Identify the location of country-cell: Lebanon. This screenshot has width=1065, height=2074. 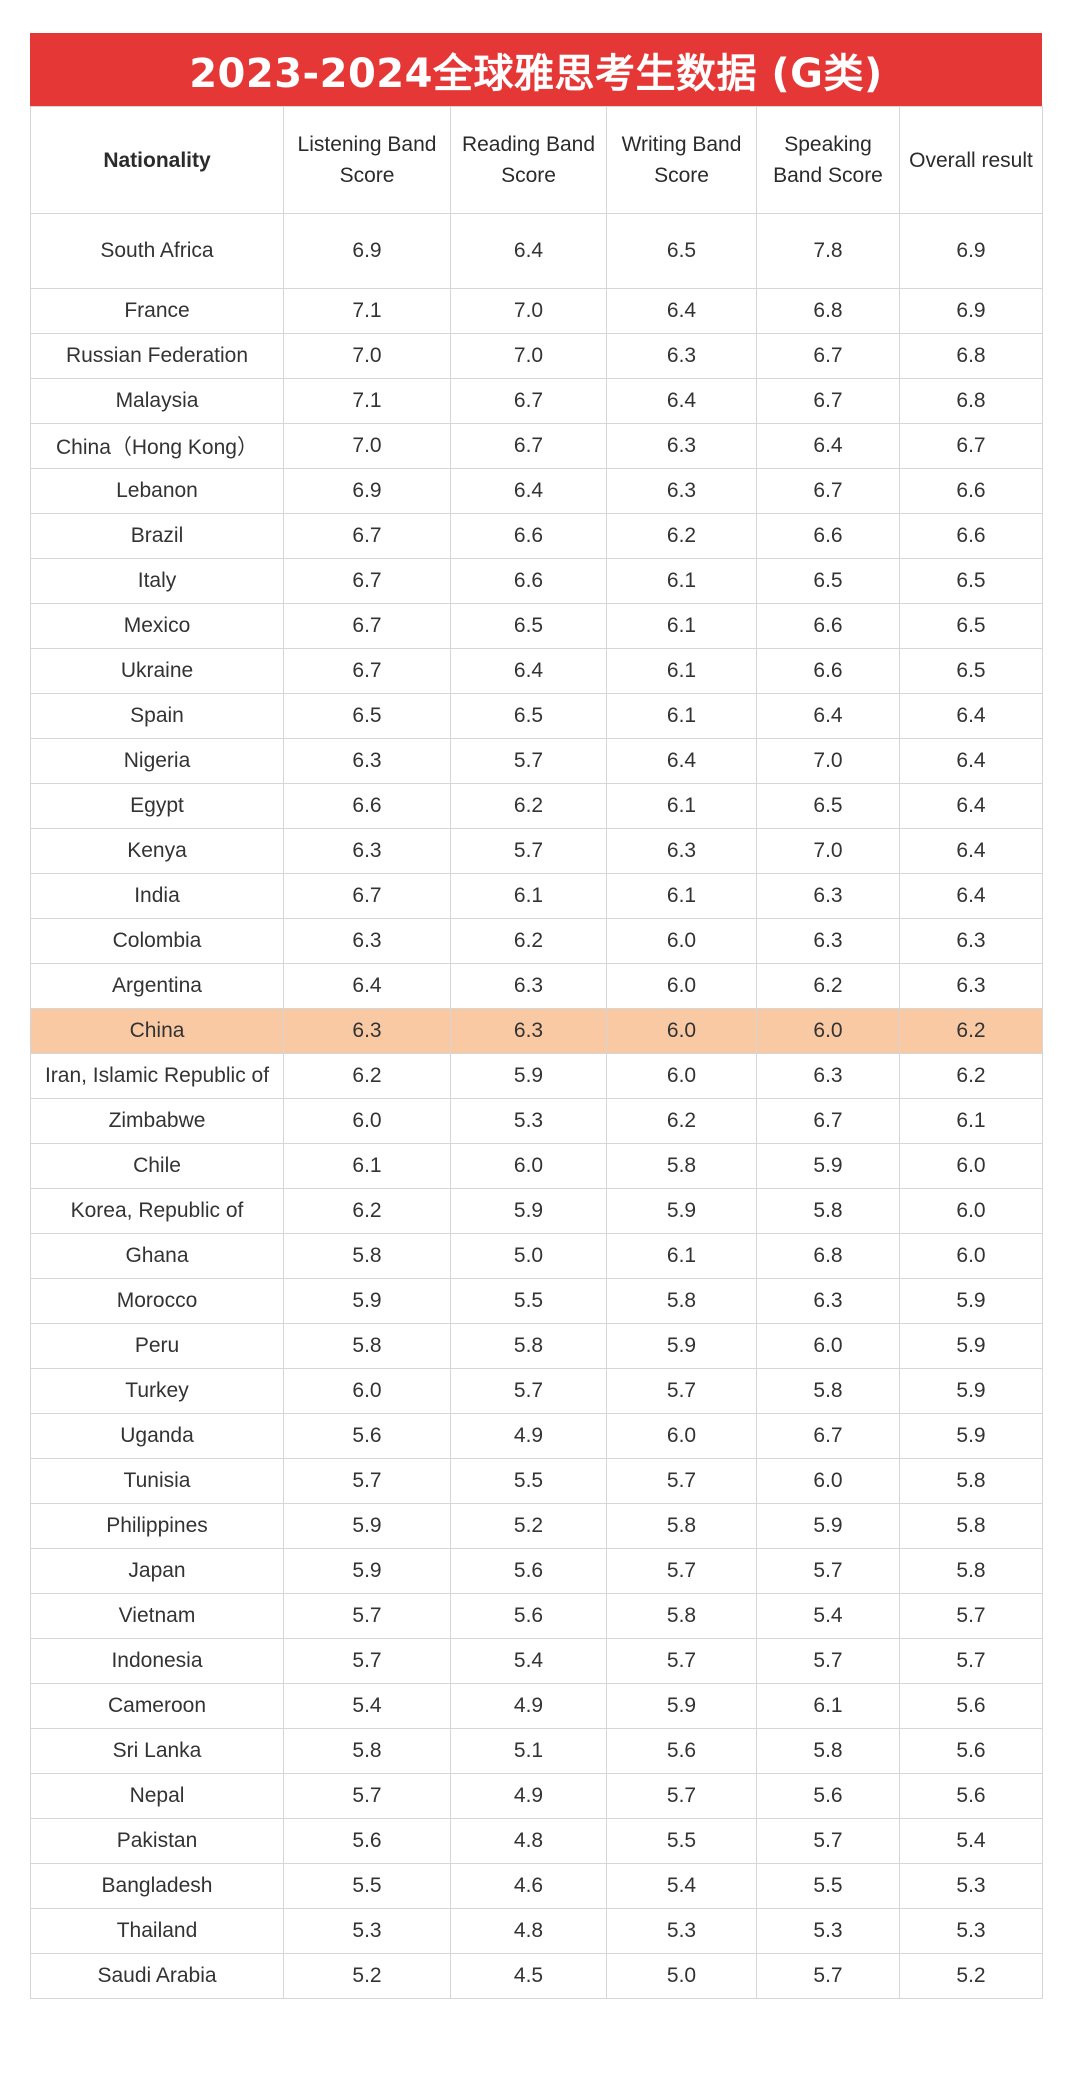
(157, 491).